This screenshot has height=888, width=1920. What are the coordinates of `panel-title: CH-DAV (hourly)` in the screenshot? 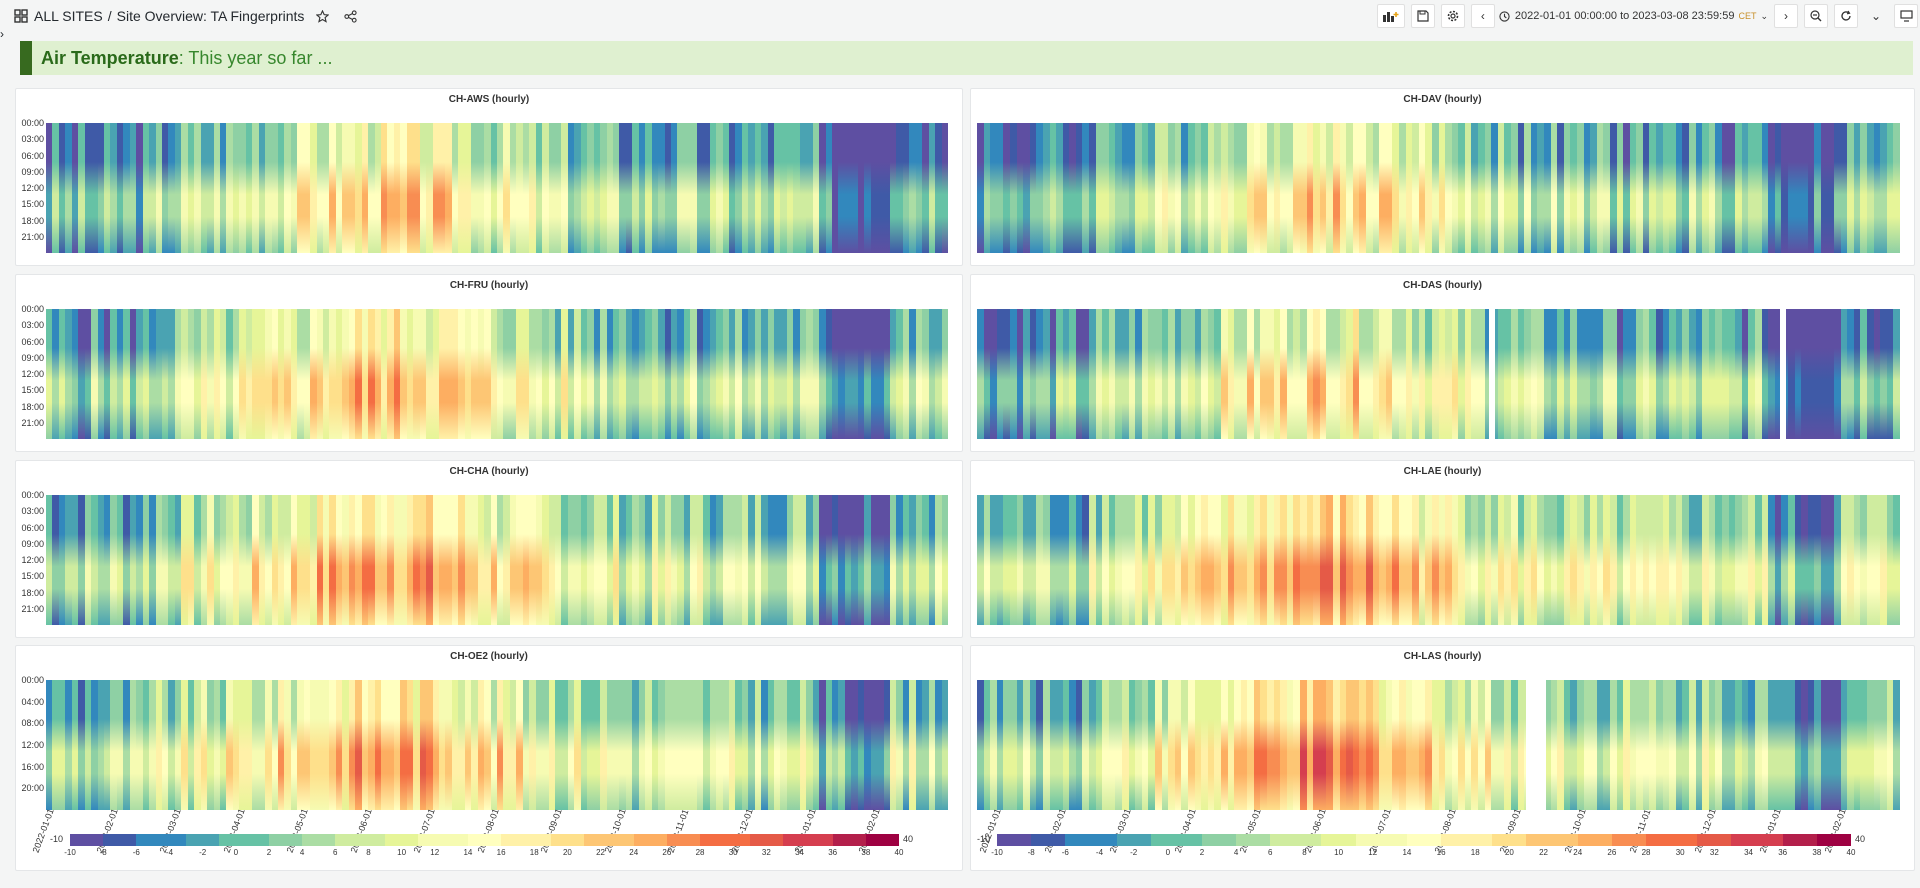 It's located at (1442, 99).